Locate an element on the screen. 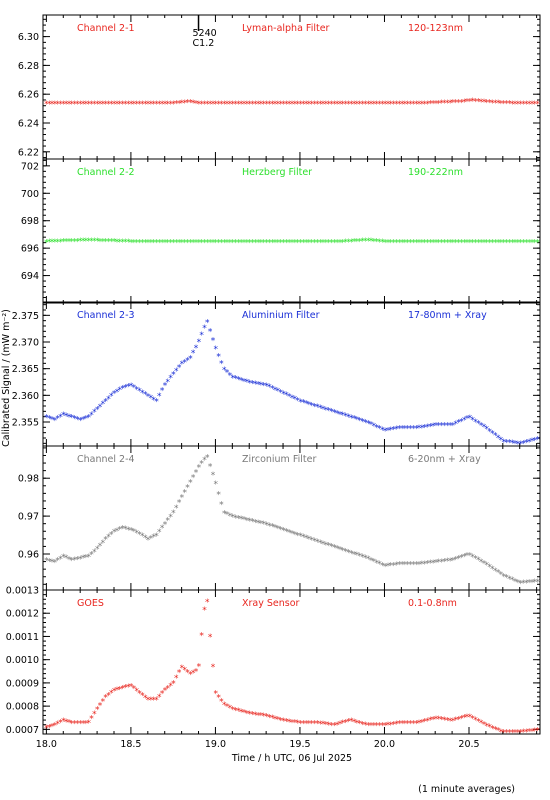  y-tick-label: 700 is located at coordinates (30, 194).